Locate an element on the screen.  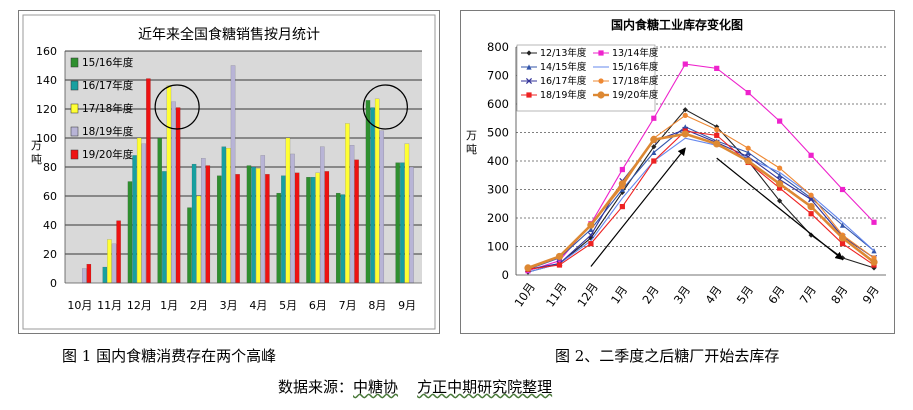
left-legend-label: 19/20年度 is located at coordinates (108, 154).